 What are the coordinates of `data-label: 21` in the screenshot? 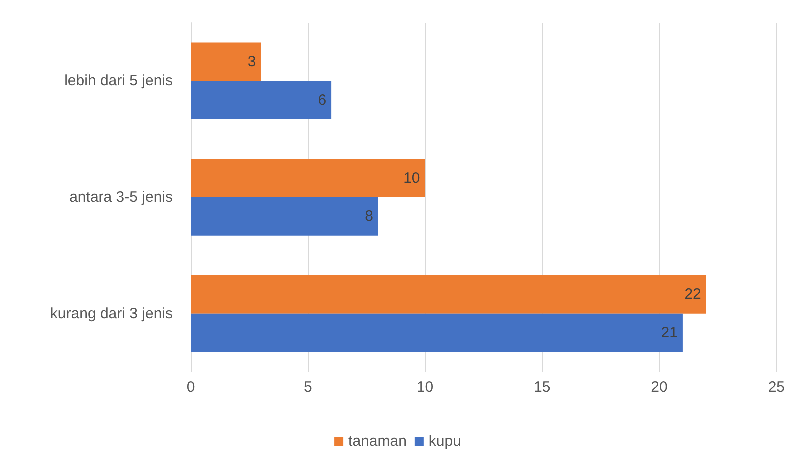 It's located at (669, 333).